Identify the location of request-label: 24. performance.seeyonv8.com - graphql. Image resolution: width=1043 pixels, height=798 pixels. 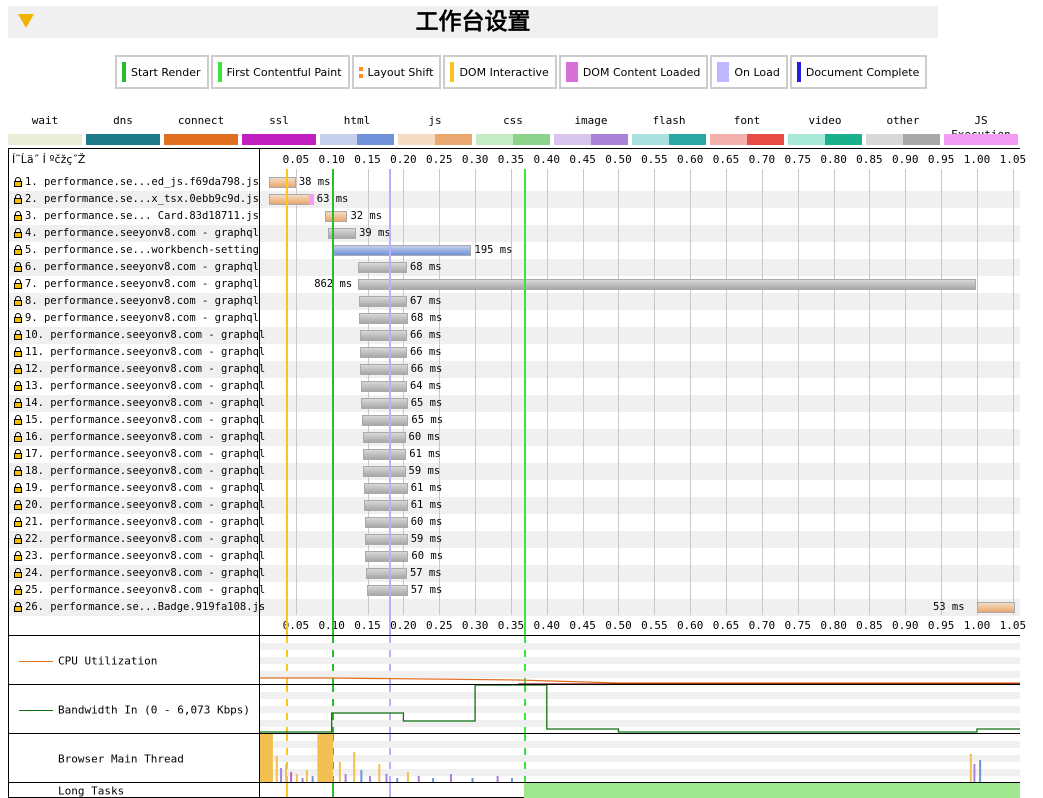
(145, 573).